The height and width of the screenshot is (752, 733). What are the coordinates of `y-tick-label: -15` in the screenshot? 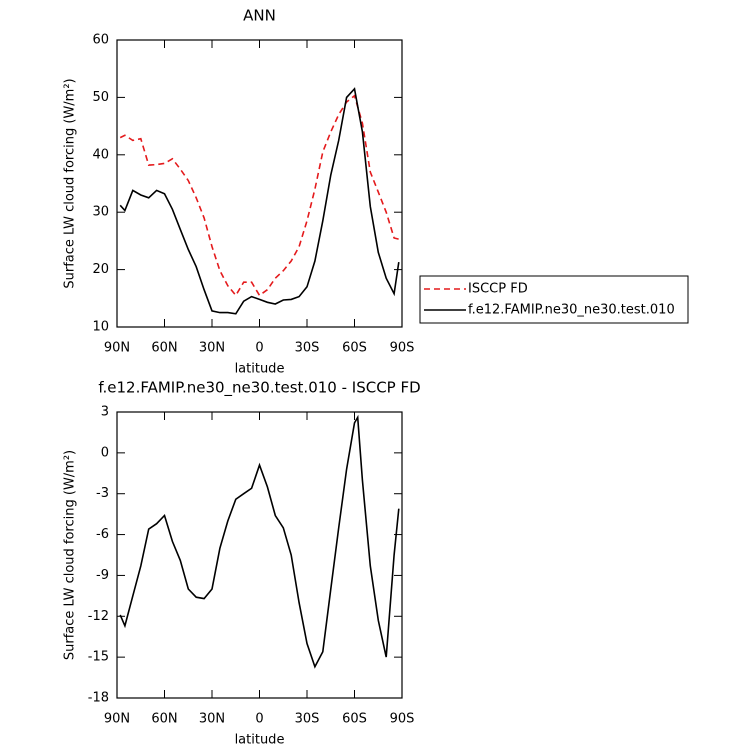 It's located at (98, 657).